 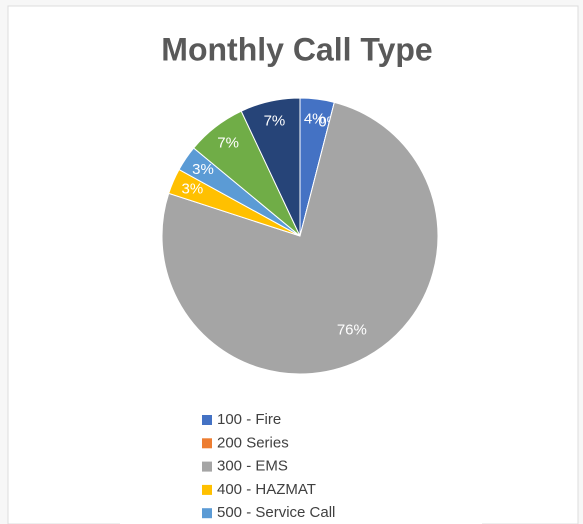 I want to click on legend-label: 400 - HAZMAT, so click(x=266, y=489).